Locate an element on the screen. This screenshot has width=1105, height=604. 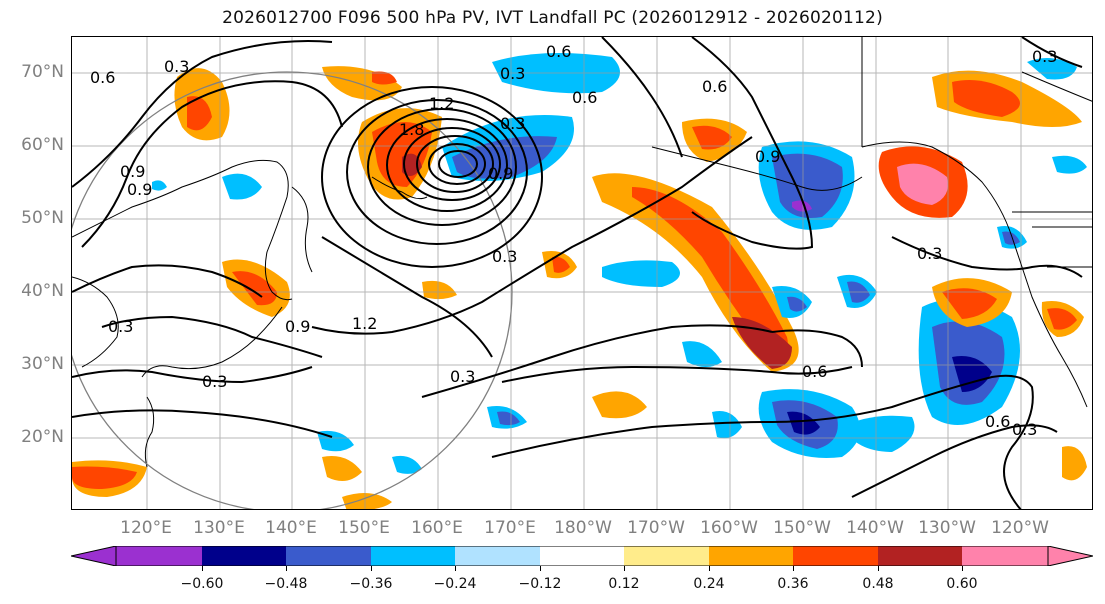
lat-label-30n: 30°N is located at coordinates (42, 364).